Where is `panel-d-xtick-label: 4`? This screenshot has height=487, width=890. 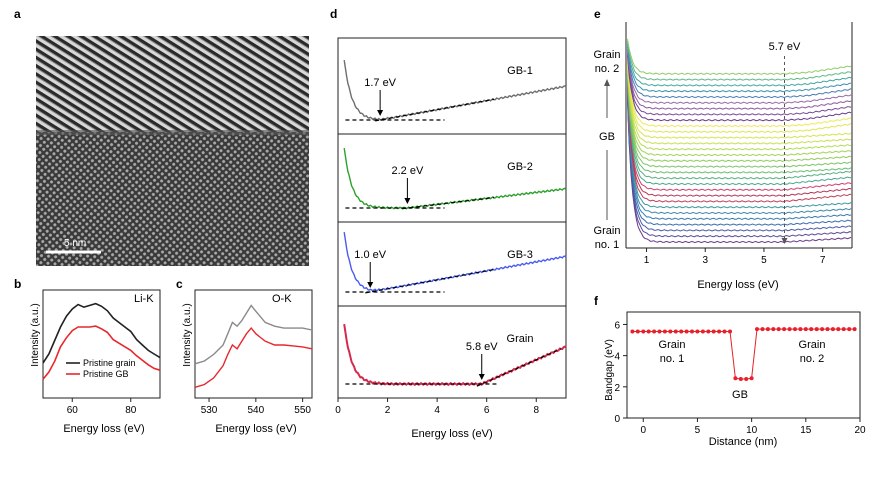 panel-d-xtick-label: 4 is located at coordinates (437, 410).